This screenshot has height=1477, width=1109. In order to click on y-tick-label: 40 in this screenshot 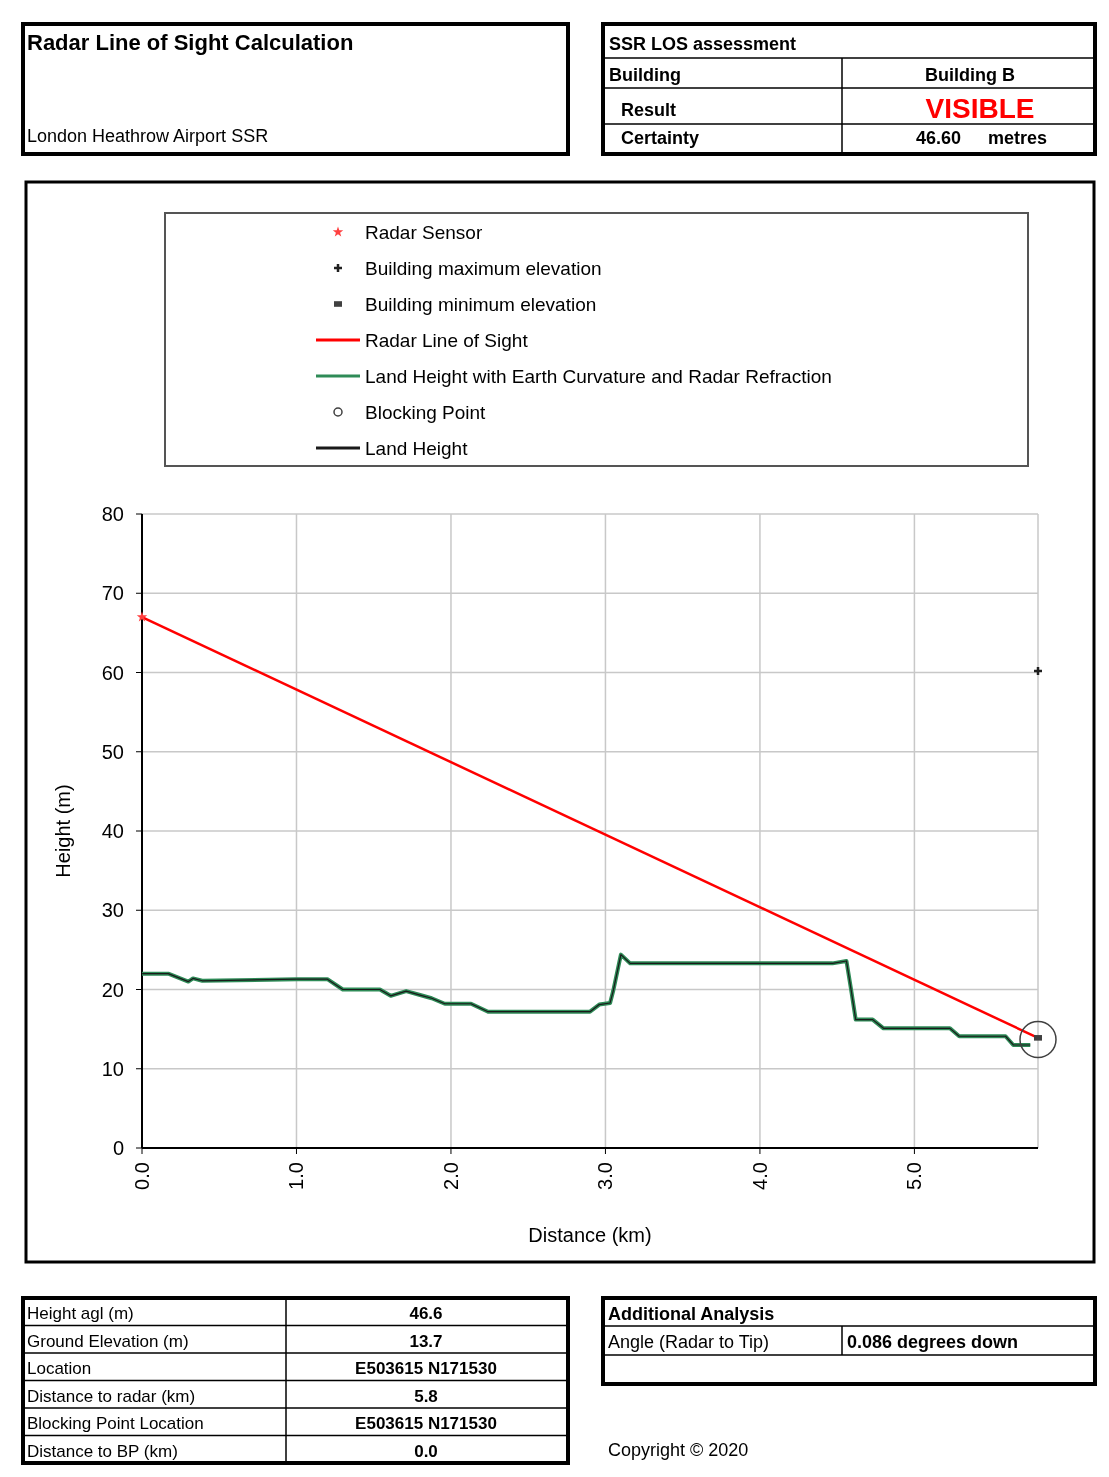, I will do `click(112, 831)`.